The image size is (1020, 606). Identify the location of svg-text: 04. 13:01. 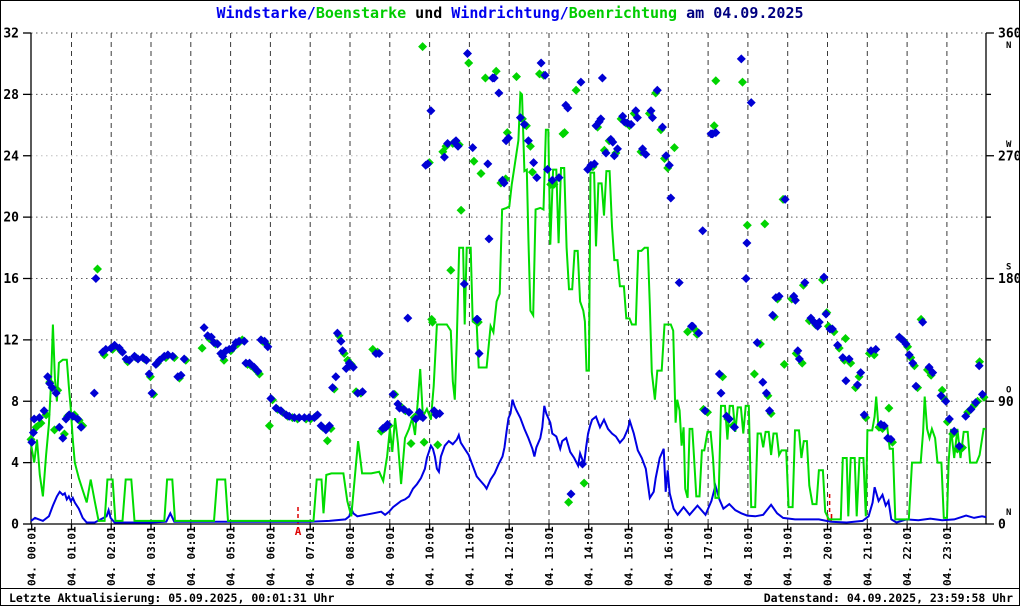
(549, 556).